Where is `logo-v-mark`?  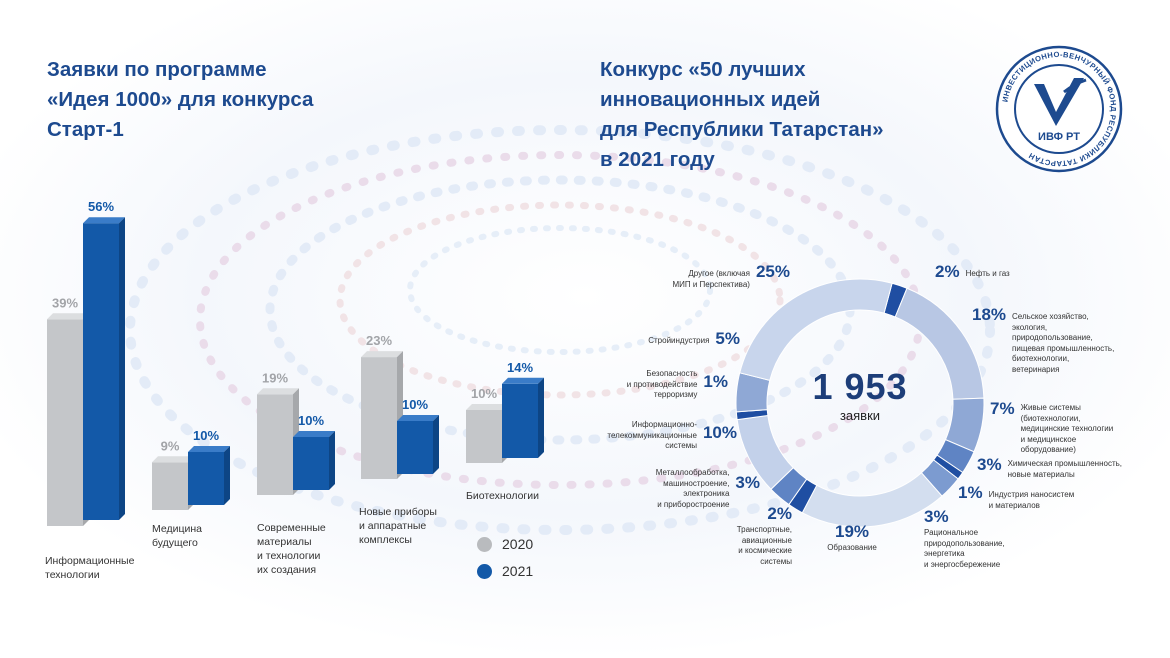
logo-v-mark is located at coordinates (1059, 102).